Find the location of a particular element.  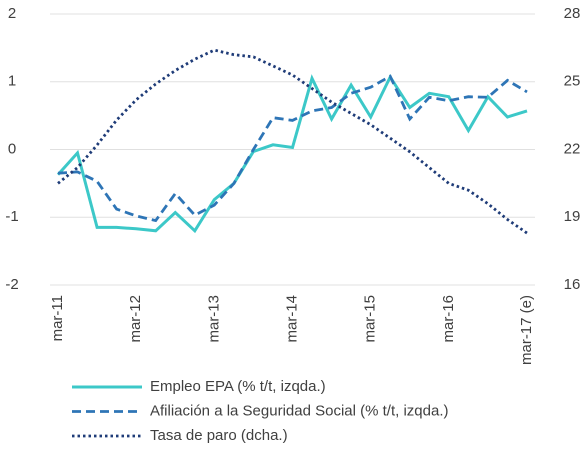

x-tick-label: mar-12 is located at coordinates (135, 319).